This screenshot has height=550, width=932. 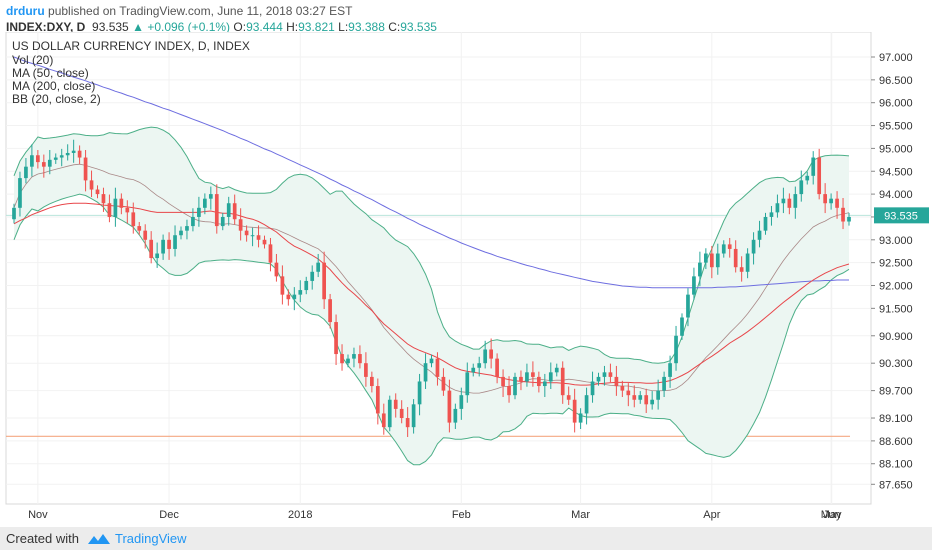 I want to click on high-label: H:, so click(x=292, y=27).